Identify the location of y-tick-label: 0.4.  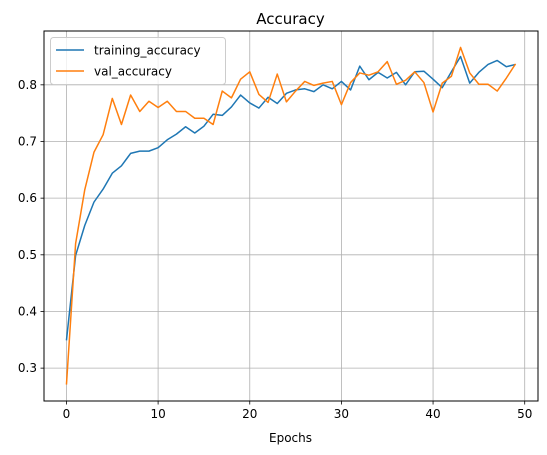
(27, 311).